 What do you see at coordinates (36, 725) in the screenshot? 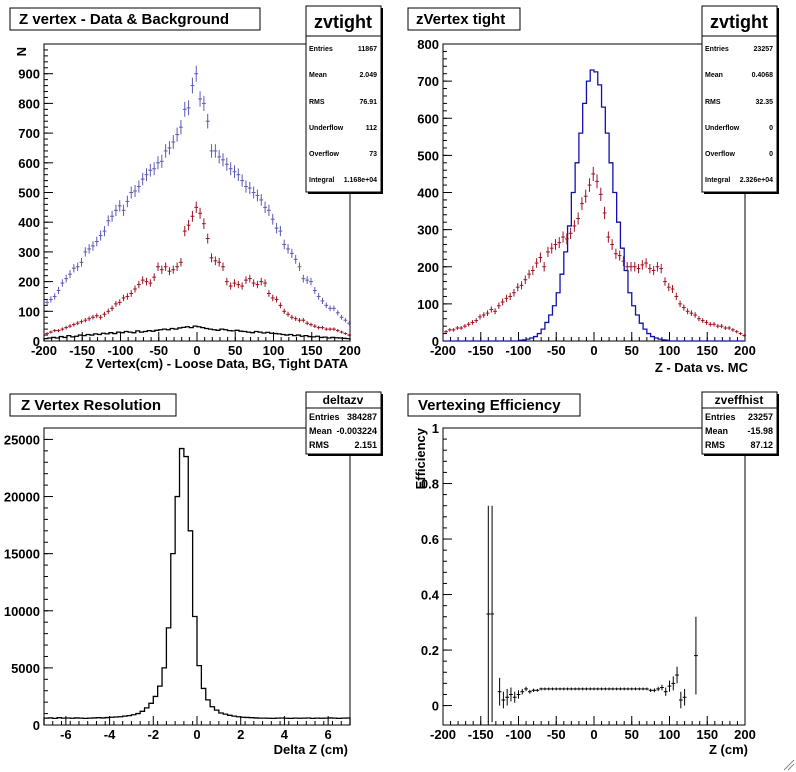
I see `y-tick-label: 0` at bounding box center [36, 725].